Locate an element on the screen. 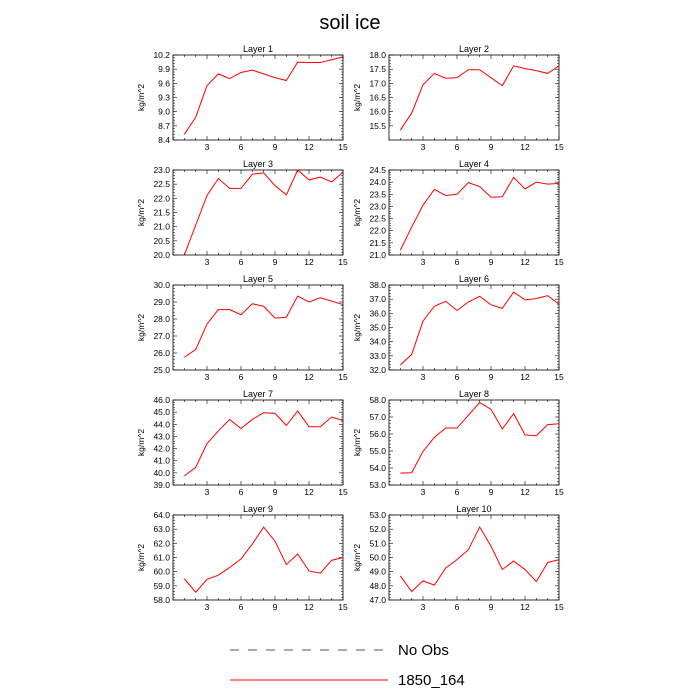  y-tick-label: 10.2 is located at coordinates (161, 55).